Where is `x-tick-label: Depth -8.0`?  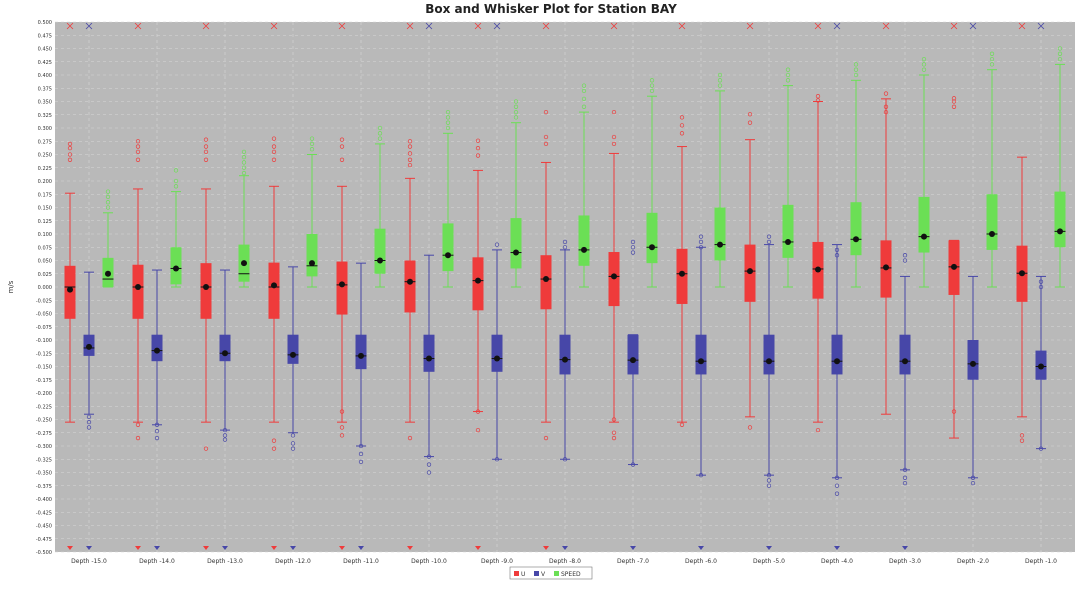
x-tick-label: Depth -8.0 is located at coordinates (565, 561).